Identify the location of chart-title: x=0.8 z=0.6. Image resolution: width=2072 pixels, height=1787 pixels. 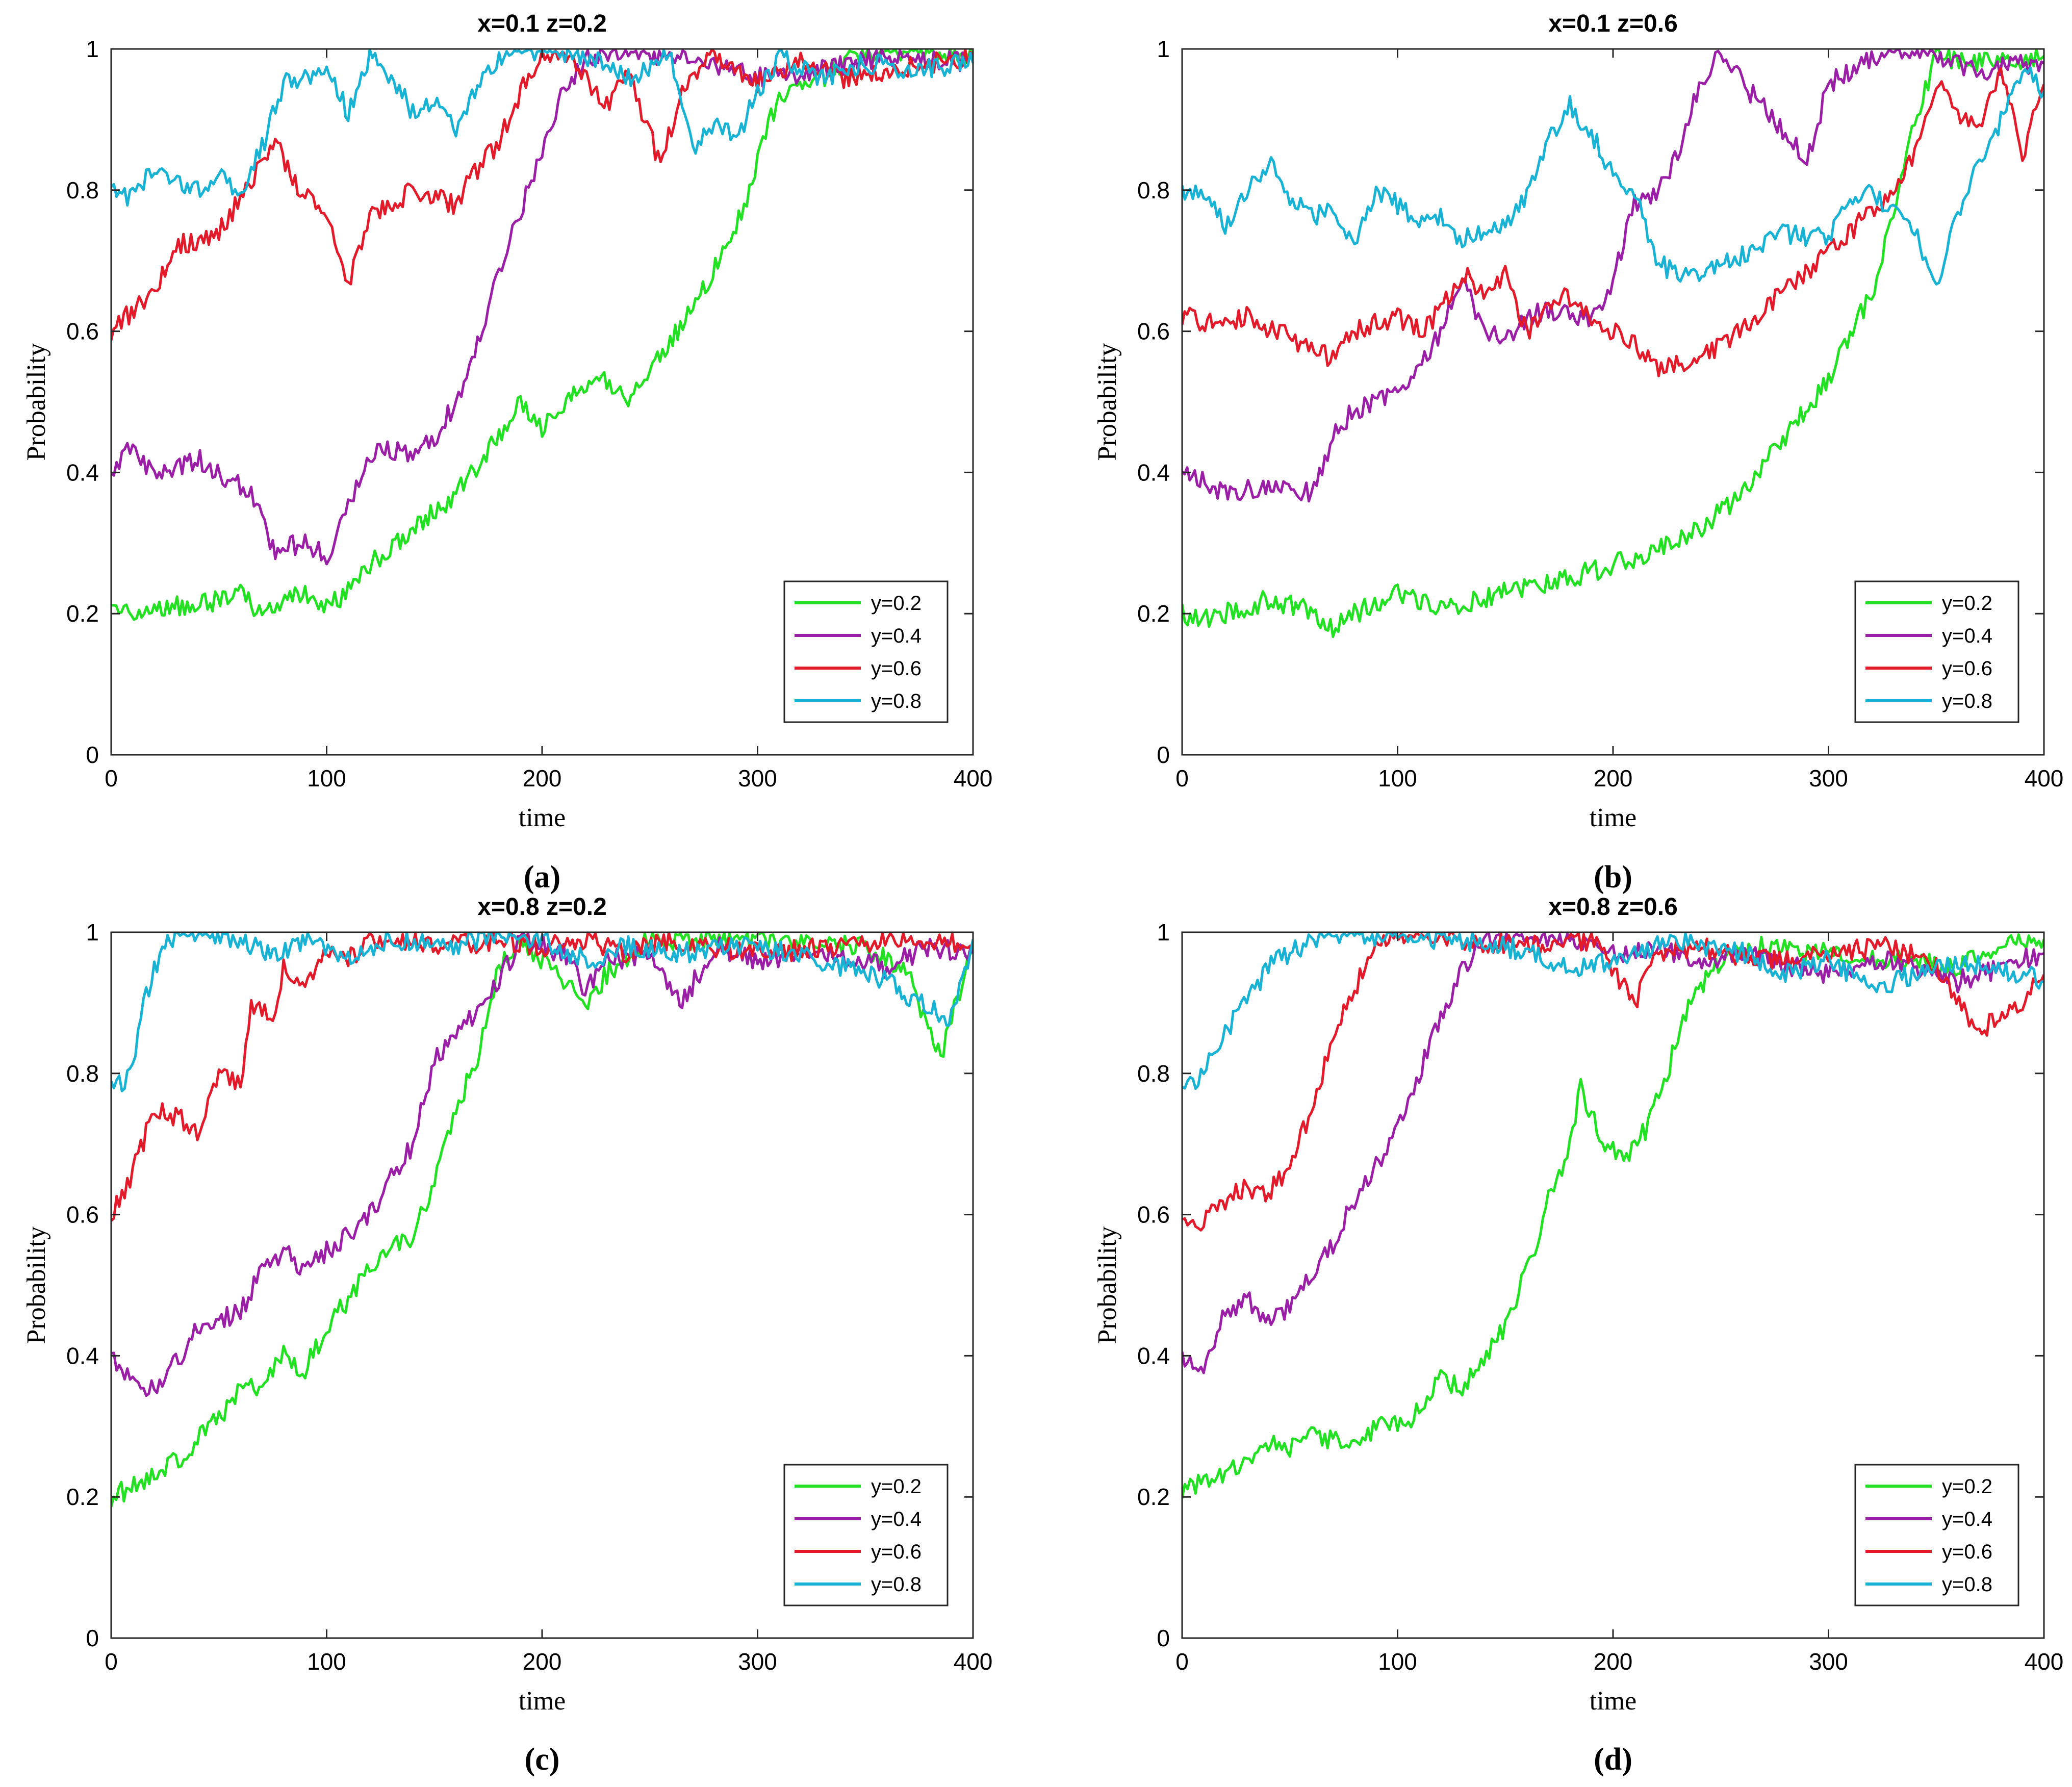
(1613, 907).